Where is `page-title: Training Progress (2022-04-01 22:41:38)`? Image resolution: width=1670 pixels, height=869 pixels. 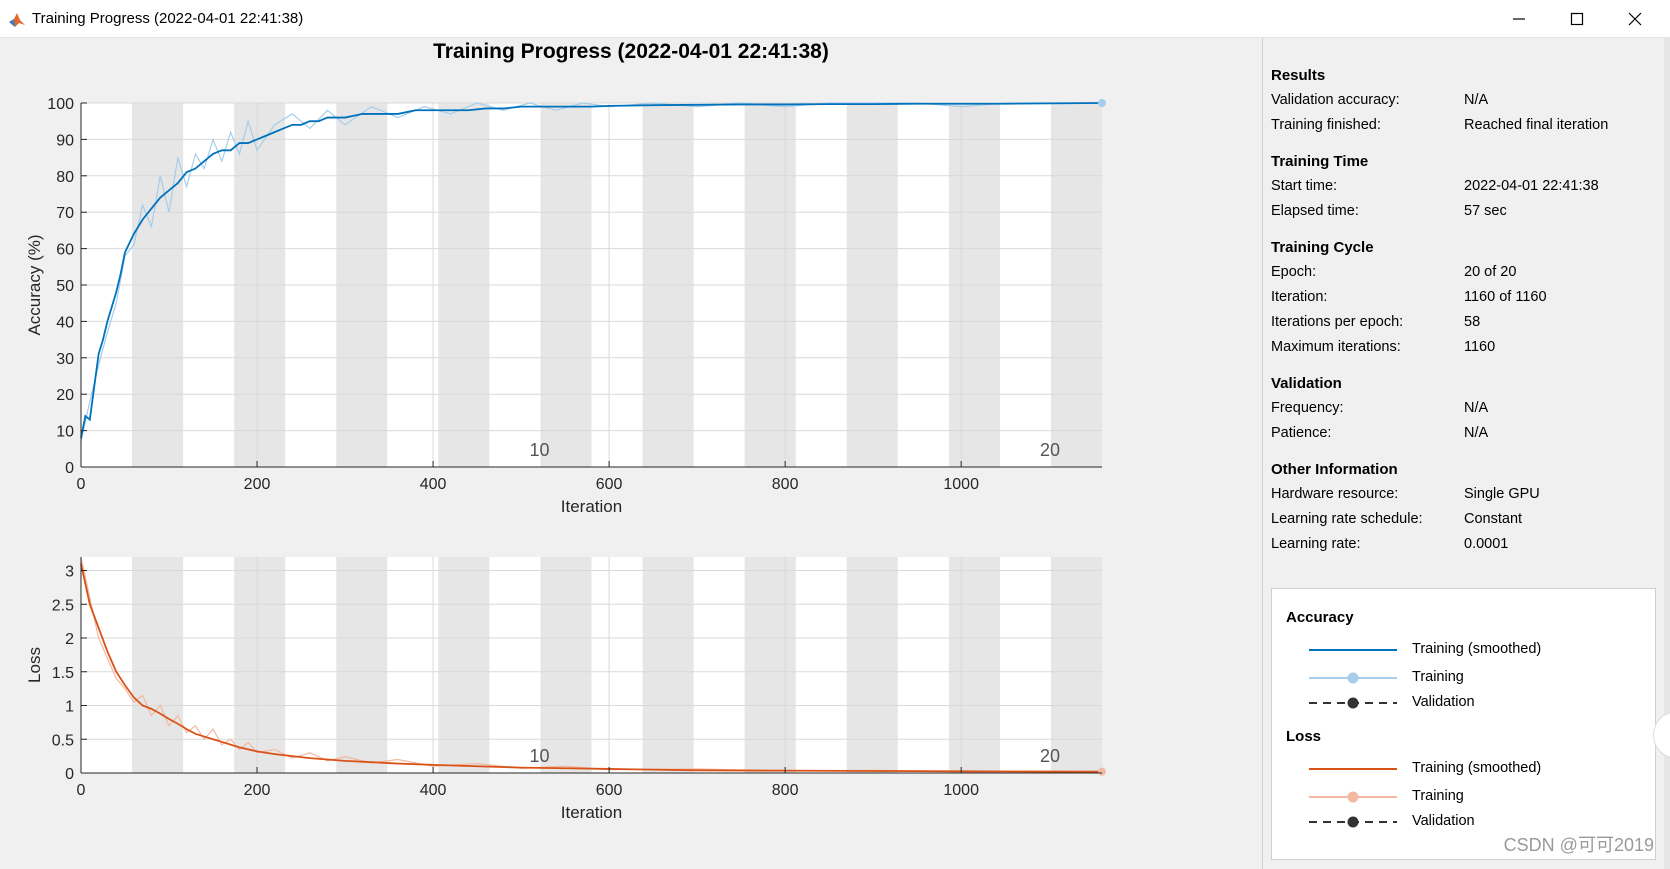 page-title: Training Progress (2022-04-01 22:41:38) is located at coordinates (631, 51).